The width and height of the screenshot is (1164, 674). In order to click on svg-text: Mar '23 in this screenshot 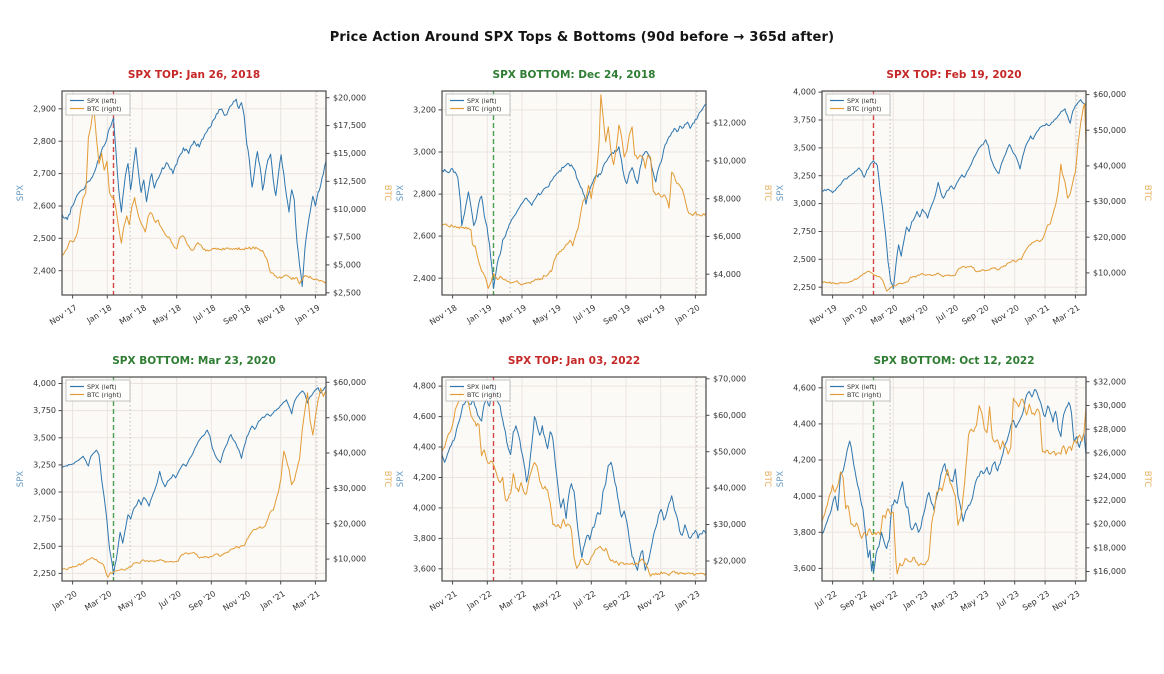, I will do `click(945, 601)`.